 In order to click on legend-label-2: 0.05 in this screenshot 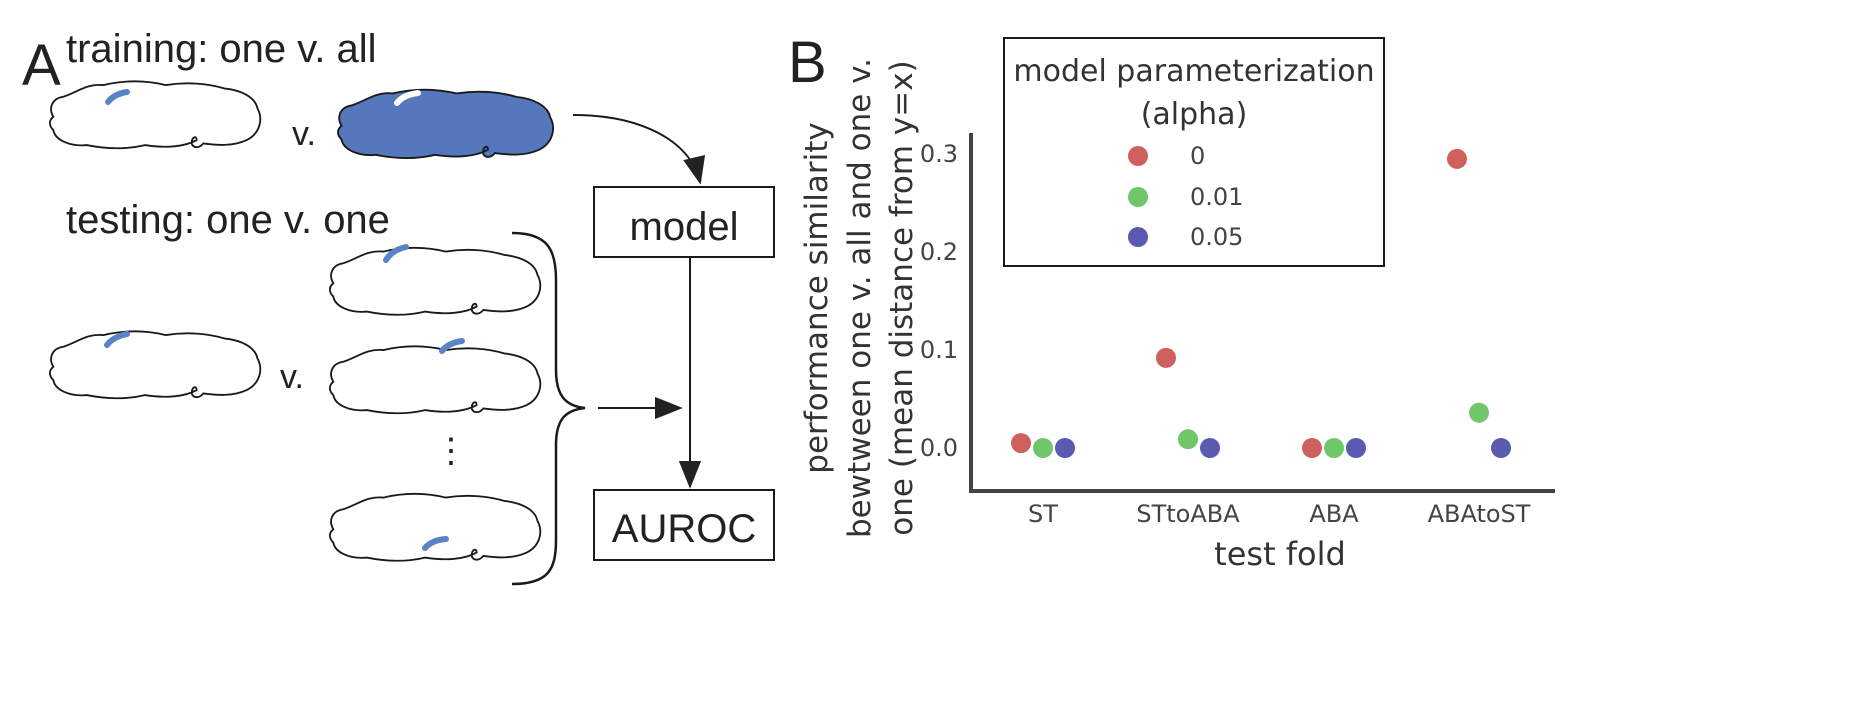, I will do `click(1216, 237)`.